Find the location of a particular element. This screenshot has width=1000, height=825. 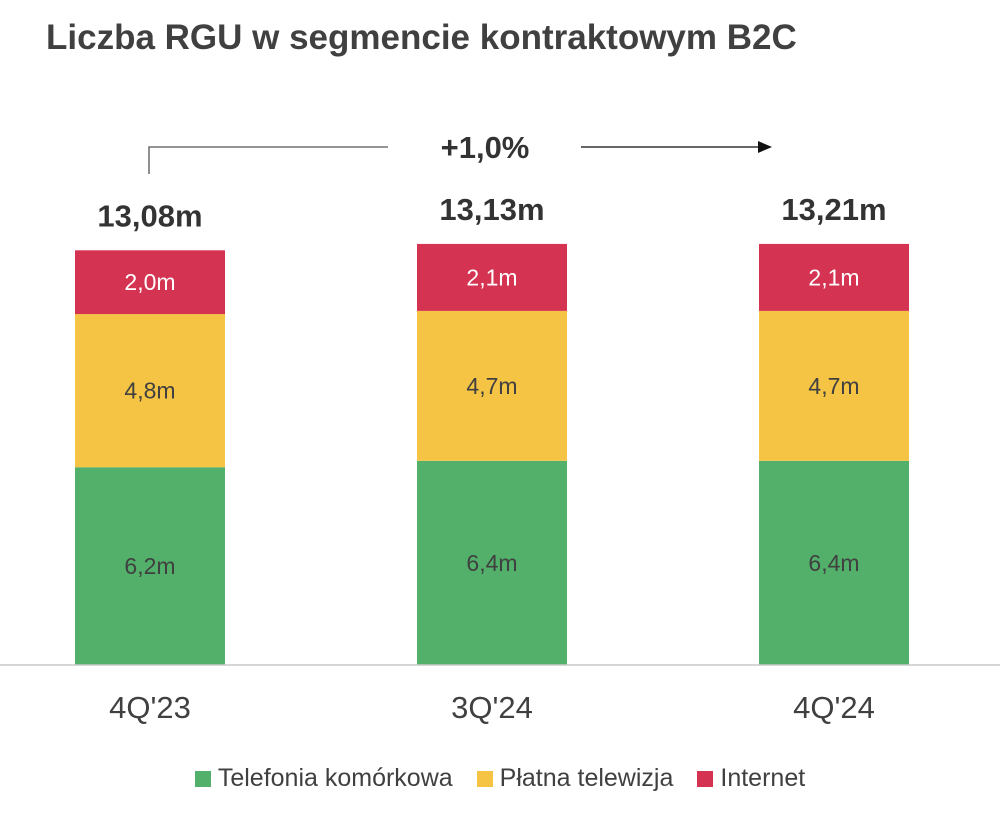

chart-title: Liczba RGU w segmencie kontraktowym B2C is located at coordinates (421, 37).